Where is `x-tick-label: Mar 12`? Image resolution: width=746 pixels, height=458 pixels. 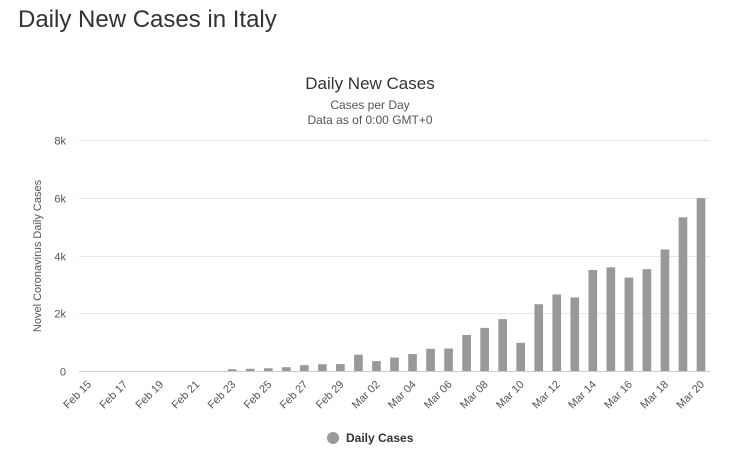 x-tick-label: Mar 12 is located at coordinates (546, 395).